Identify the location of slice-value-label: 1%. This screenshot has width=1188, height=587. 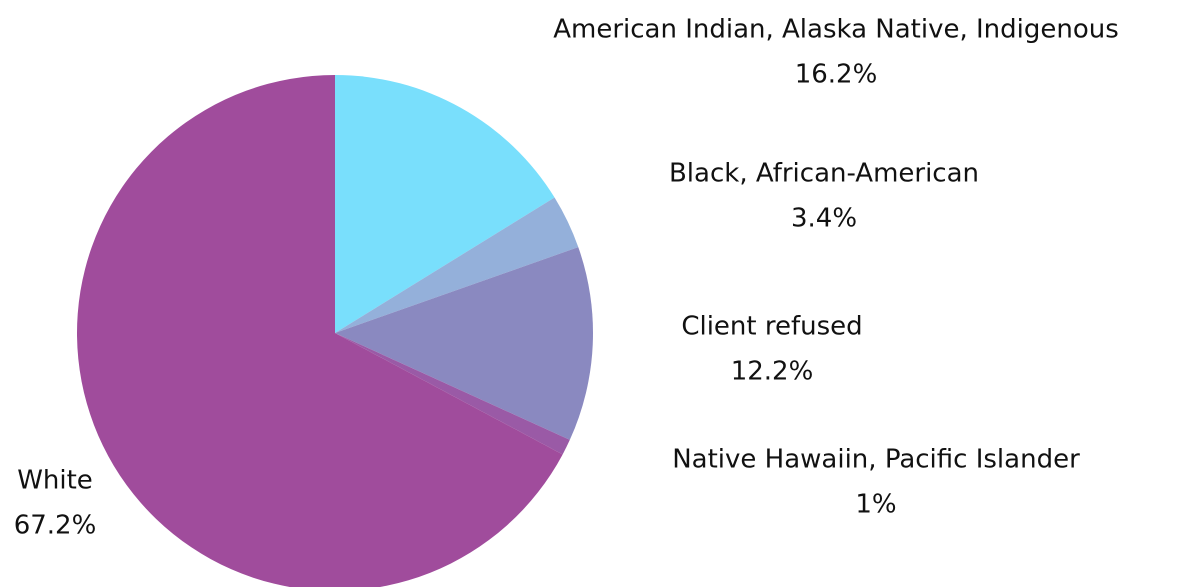
(875, 505).